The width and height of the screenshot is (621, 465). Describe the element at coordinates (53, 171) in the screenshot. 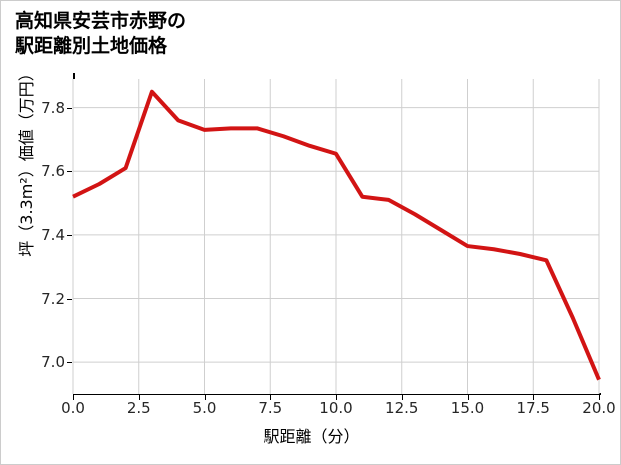

I see `y-tick-label: 7.6` at that location.